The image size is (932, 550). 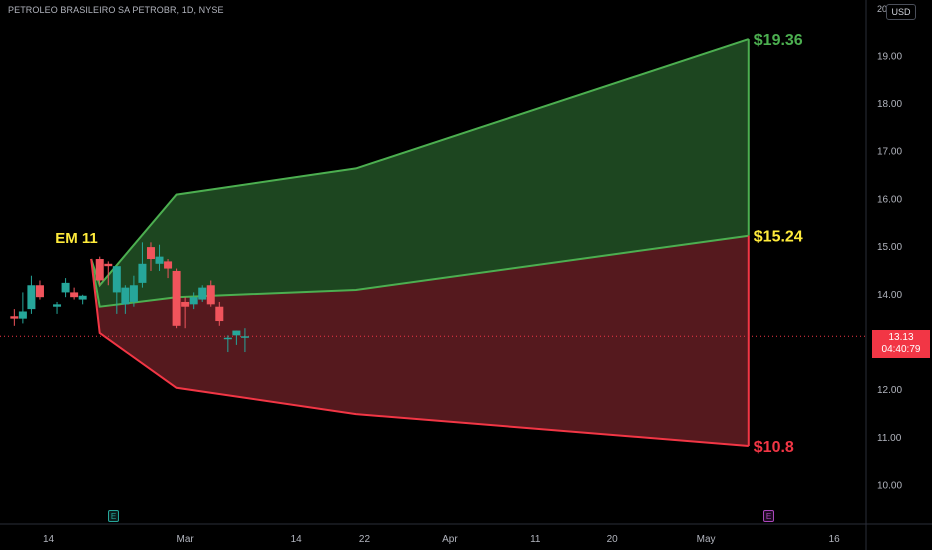 What do you see at coordinates (778, 237) in the screenshot?
I see `expected-move-price-label: $15.24` at bounding box center [778, 237].